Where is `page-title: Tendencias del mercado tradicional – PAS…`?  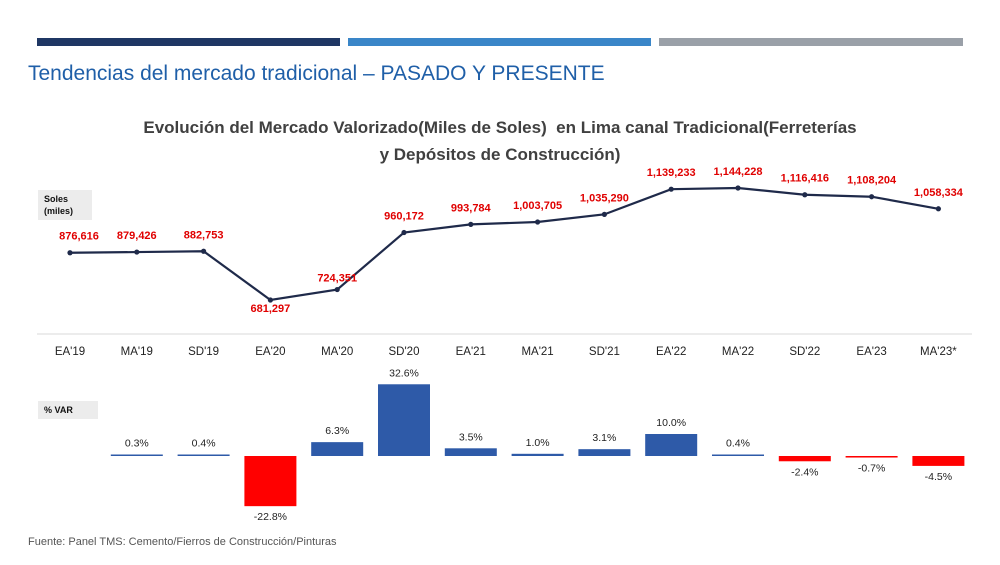 page-title: Tendencias del mercado tradicional – PAS… is located at coordinates (316, 73).